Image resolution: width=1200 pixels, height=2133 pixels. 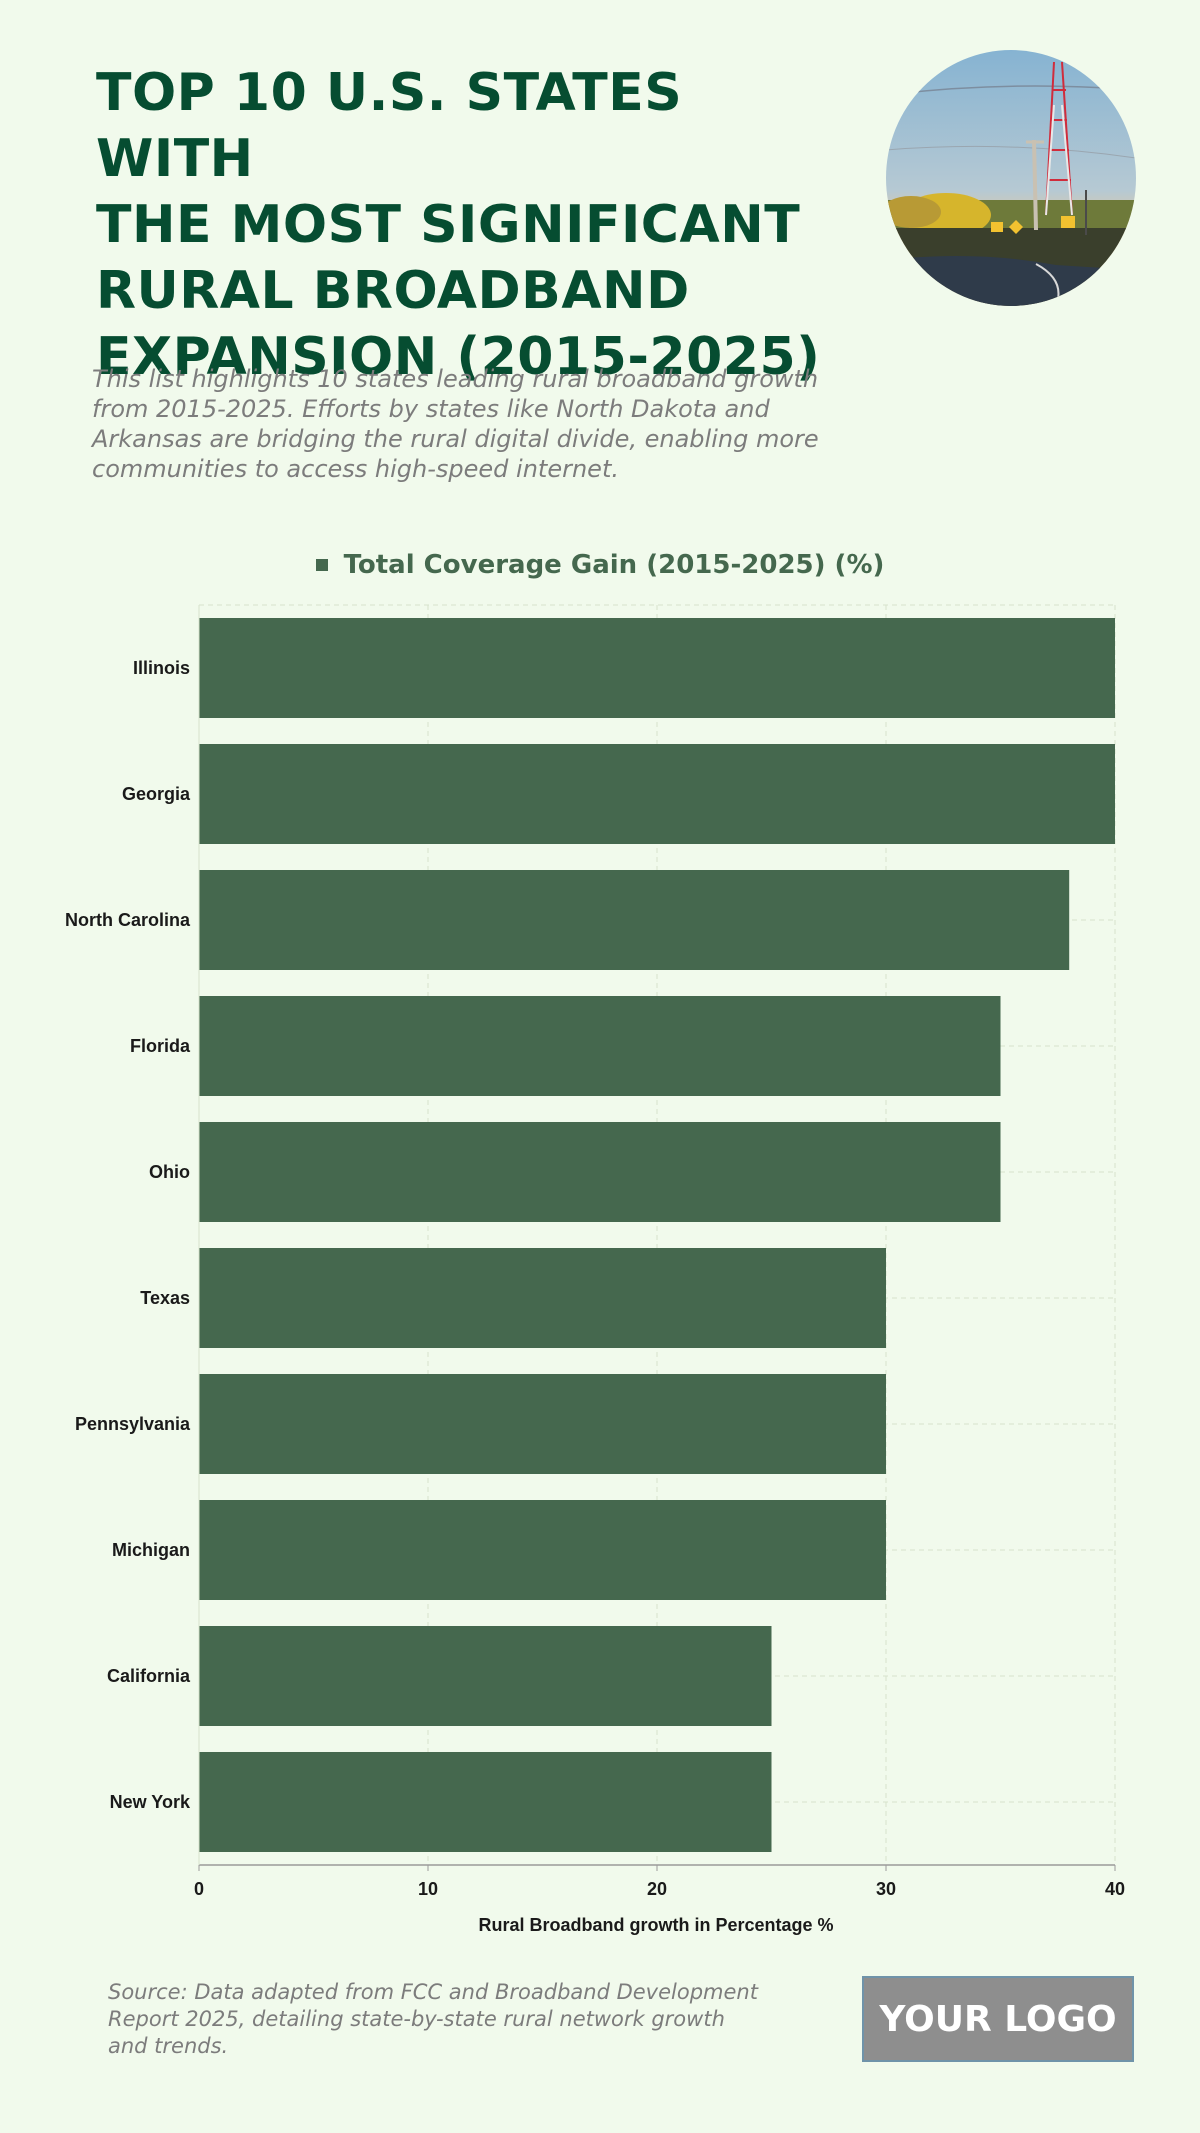 What do you see at coordinates (600, 1172) in the screenshot?
I see `bar-ohio` at bounding box center [600, 1172].